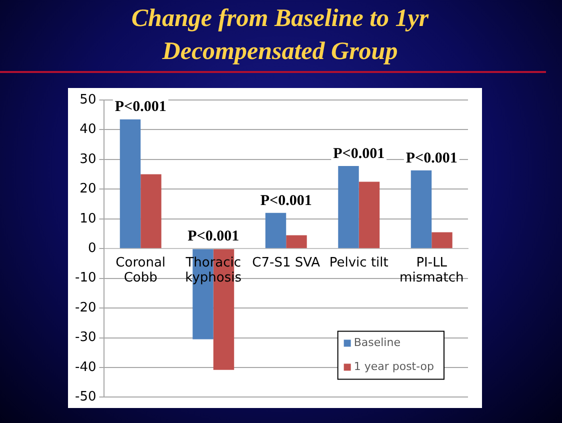 This screenshot has width=562, height=423. I want to click on y-tick-label: -30, so click(85, 338).